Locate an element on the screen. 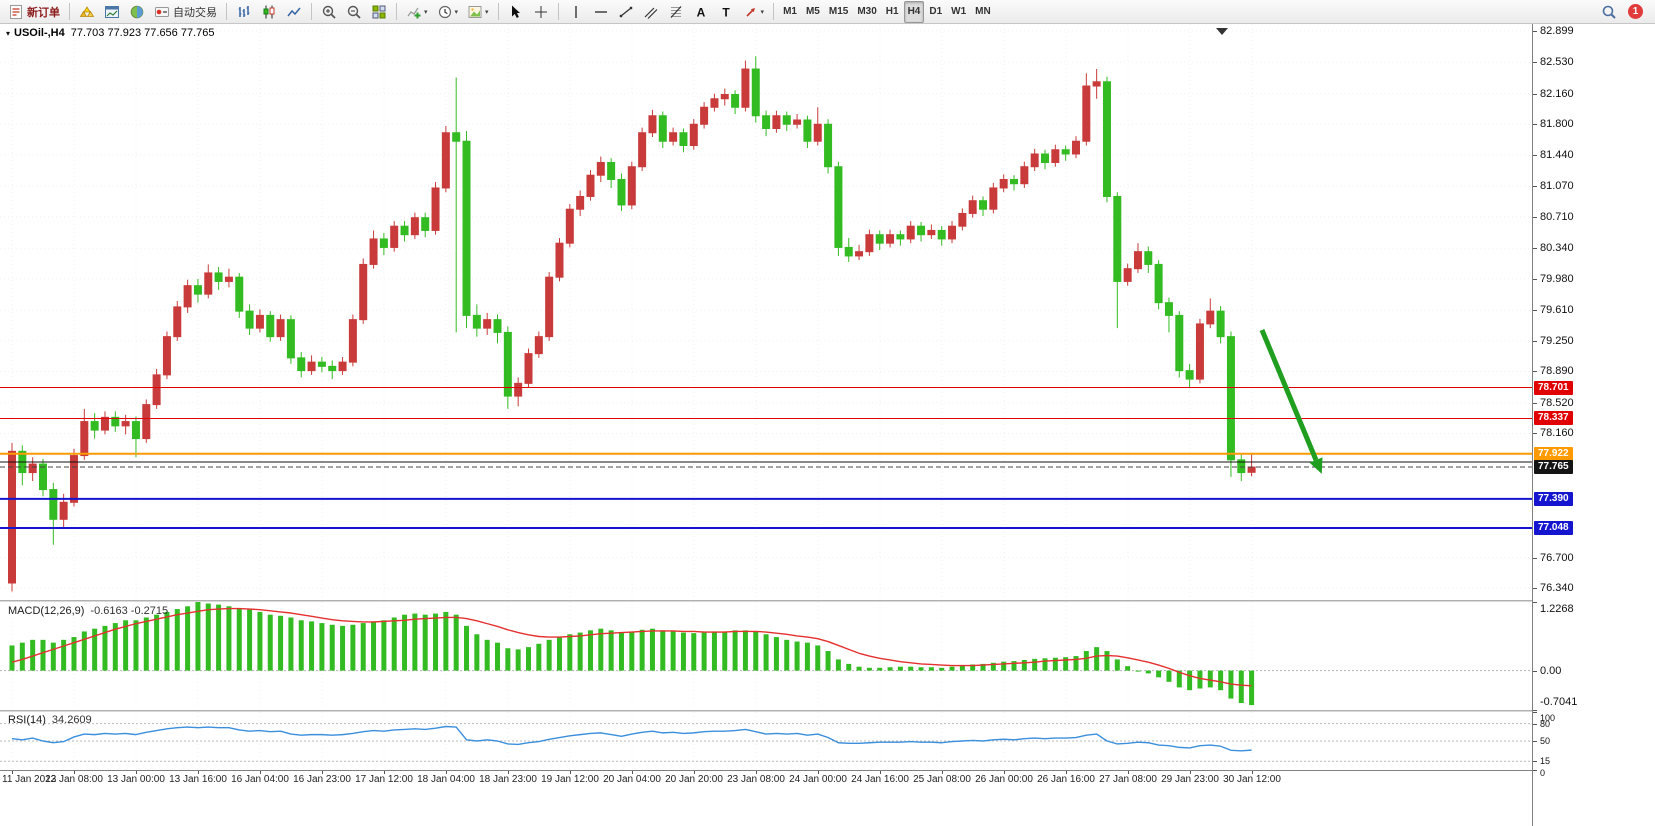 The width and height of the screenshot is (1655, 826). toolbar-right: 1 is located at coordinates (1624, 12).